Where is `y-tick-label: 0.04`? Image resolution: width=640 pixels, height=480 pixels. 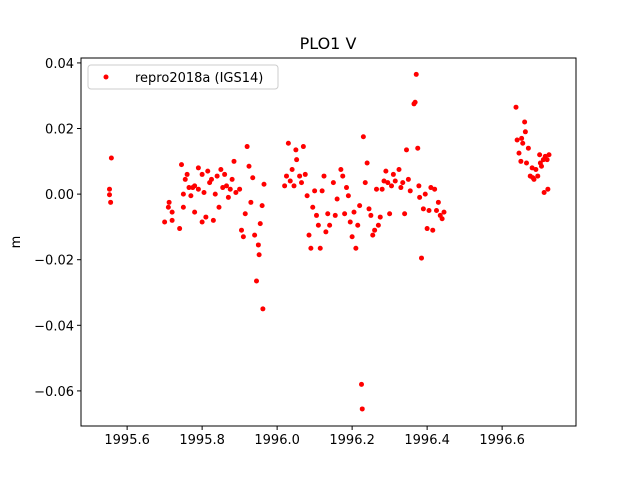 y-tick-label: 0.04 is located at coordinates (59, 64).